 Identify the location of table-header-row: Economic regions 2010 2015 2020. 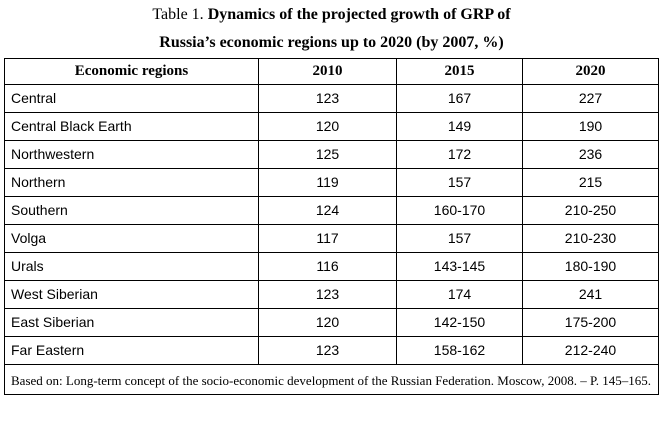
(331, 71).